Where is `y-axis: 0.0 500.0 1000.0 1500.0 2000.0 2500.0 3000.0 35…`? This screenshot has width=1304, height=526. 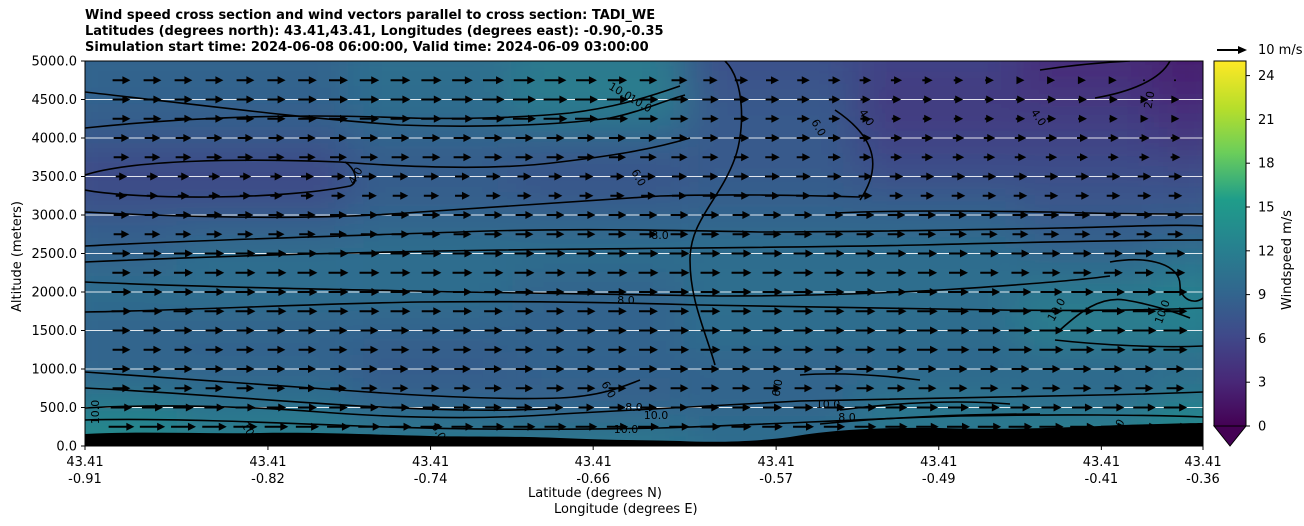 y-axis: 0.0 500.0 1000.0 1500.0 2000.0 2500.0 3000.0 35… is located at coordinates (58, 255).